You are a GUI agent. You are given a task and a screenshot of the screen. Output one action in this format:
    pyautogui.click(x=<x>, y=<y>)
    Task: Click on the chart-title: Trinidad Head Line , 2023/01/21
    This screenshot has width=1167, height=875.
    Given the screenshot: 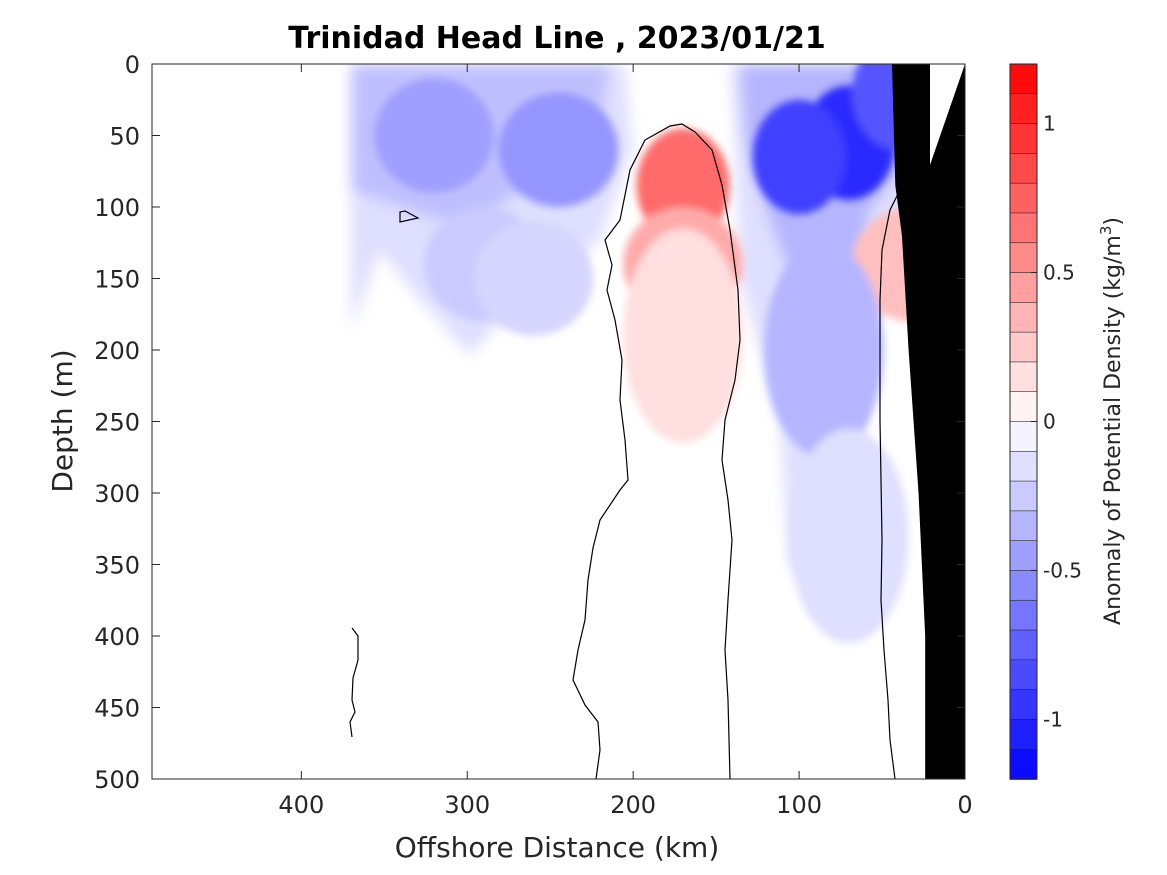 What is the action you would take?
    pyautogui.click(x=556, y=38)
    